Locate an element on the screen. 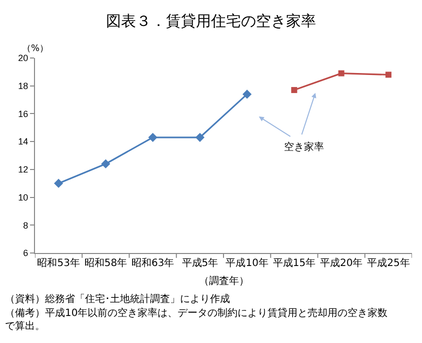 The width and height of the screenshot is (422, 343). y-tick-label: 16 is located at coordinates (23, 113).